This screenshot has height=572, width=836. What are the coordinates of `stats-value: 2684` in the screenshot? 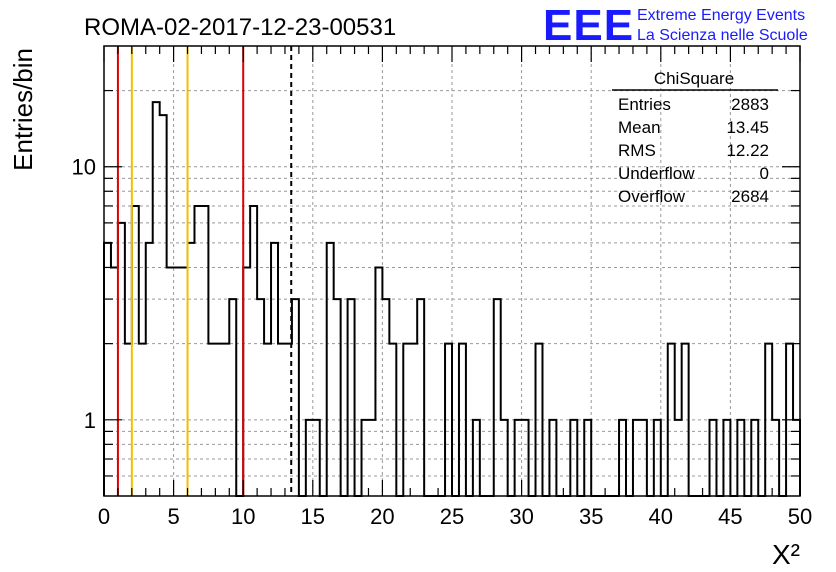 It's located at (750, 196).